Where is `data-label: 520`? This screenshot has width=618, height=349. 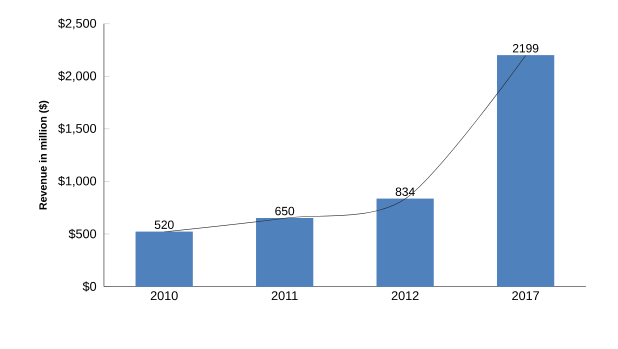
data-label: 520 is located at coordinates (164, 225).